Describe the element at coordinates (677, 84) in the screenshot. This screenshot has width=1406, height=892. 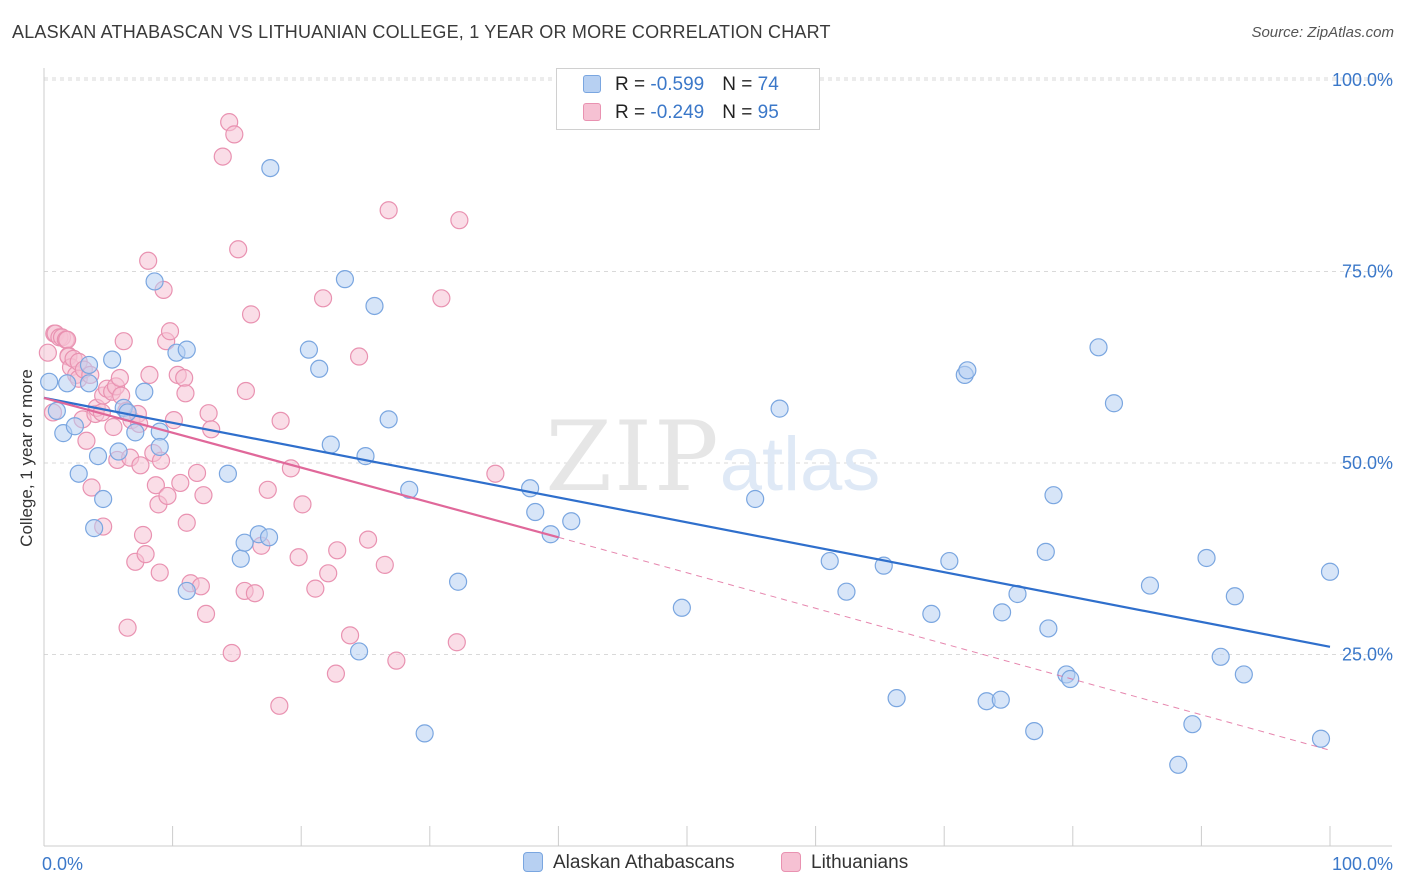
I see `legend-r-value: -0.599` at that location.